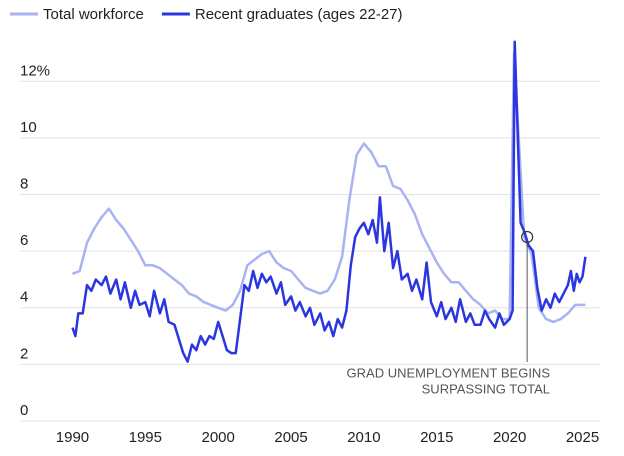 The image size is (624, 456). I want to click on y-tick-label: 0, so click(24, 410).